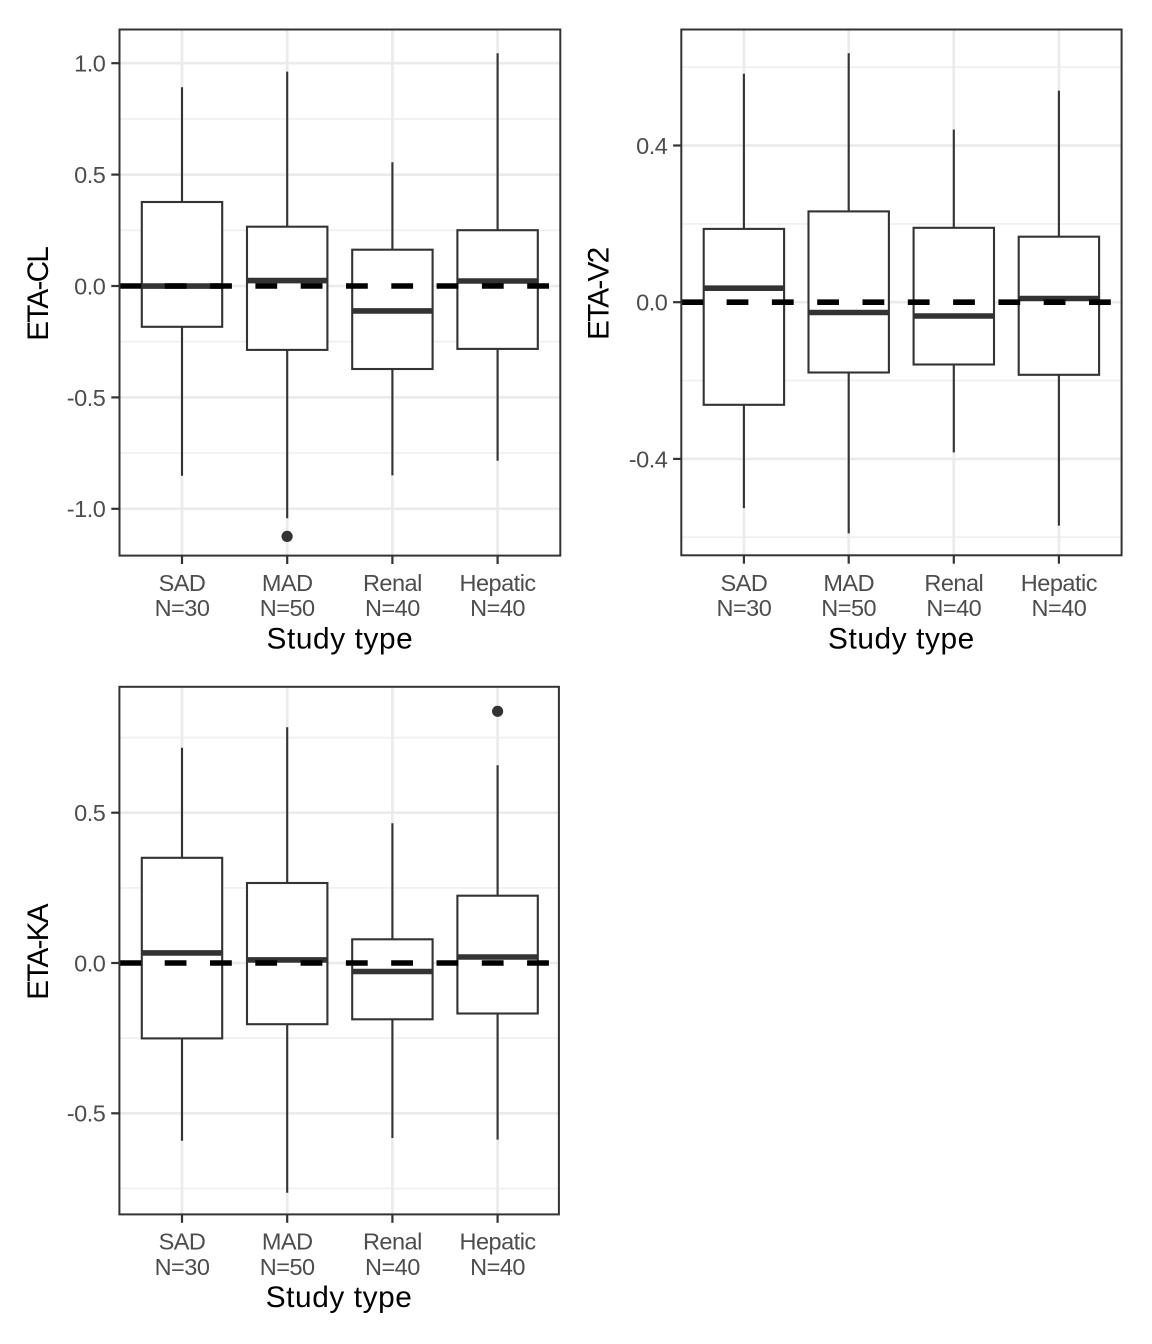 The image size is (1152, 1344). I want to click on svg-text: 0.4, so click(652, 146).